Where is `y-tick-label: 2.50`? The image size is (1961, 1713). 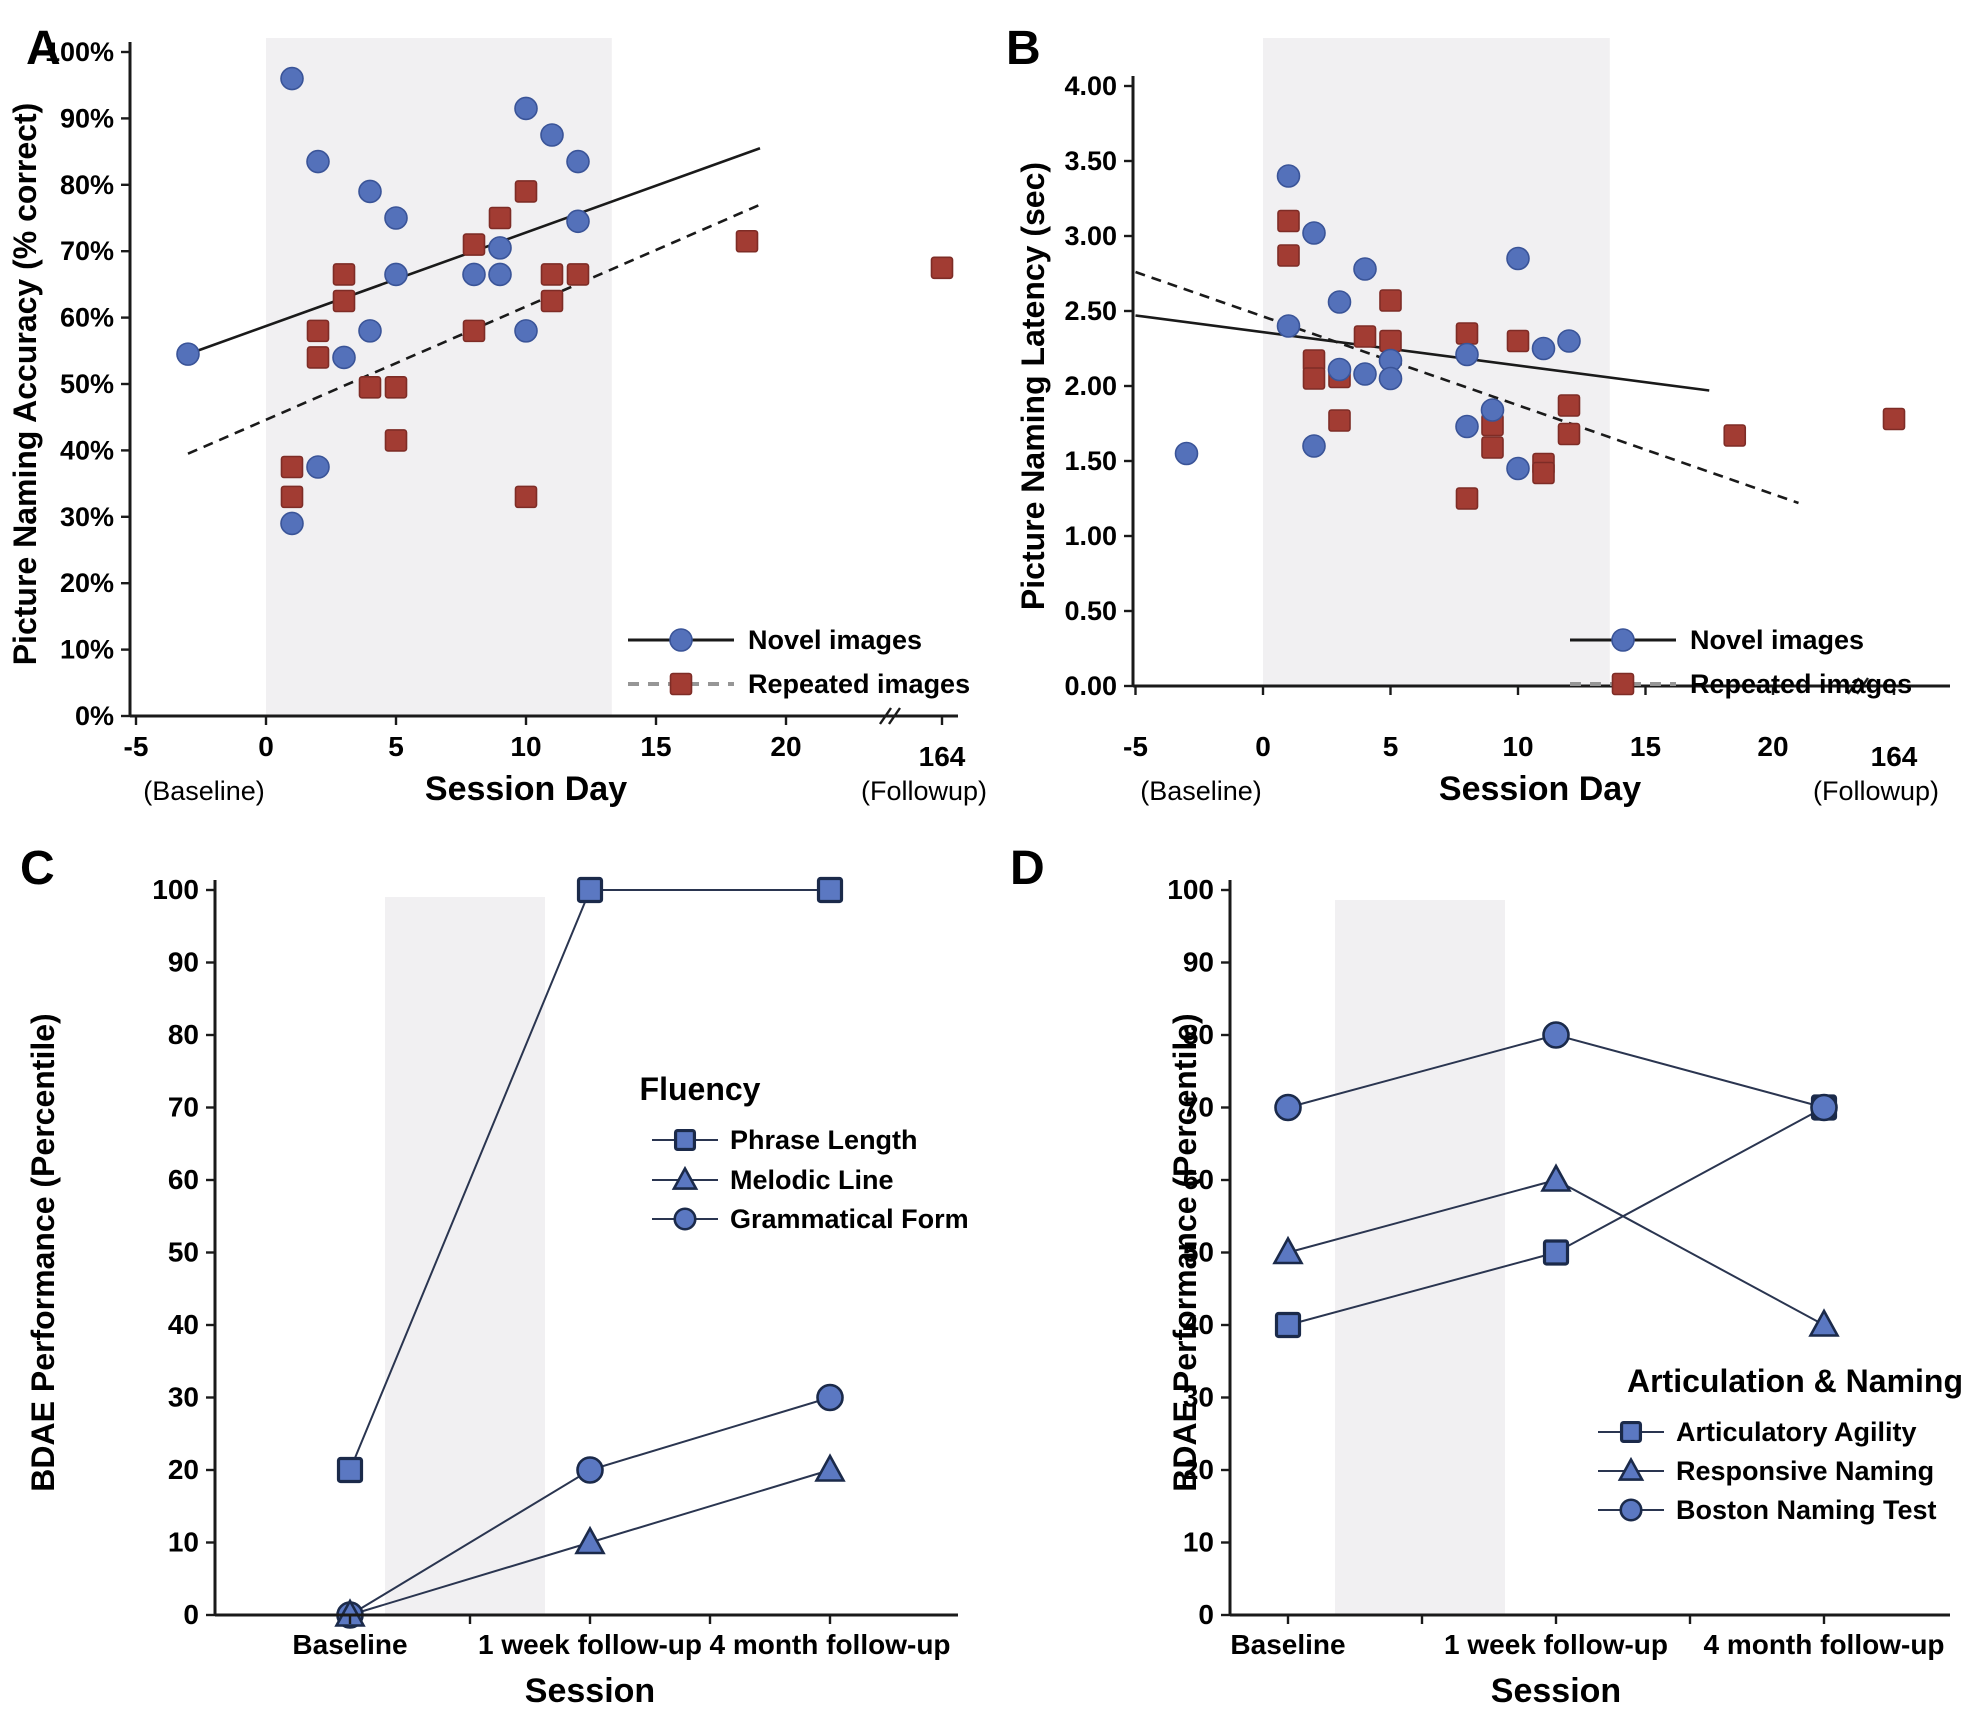
y-tick-label: 2.50 is located at coordinates (1090, 311).